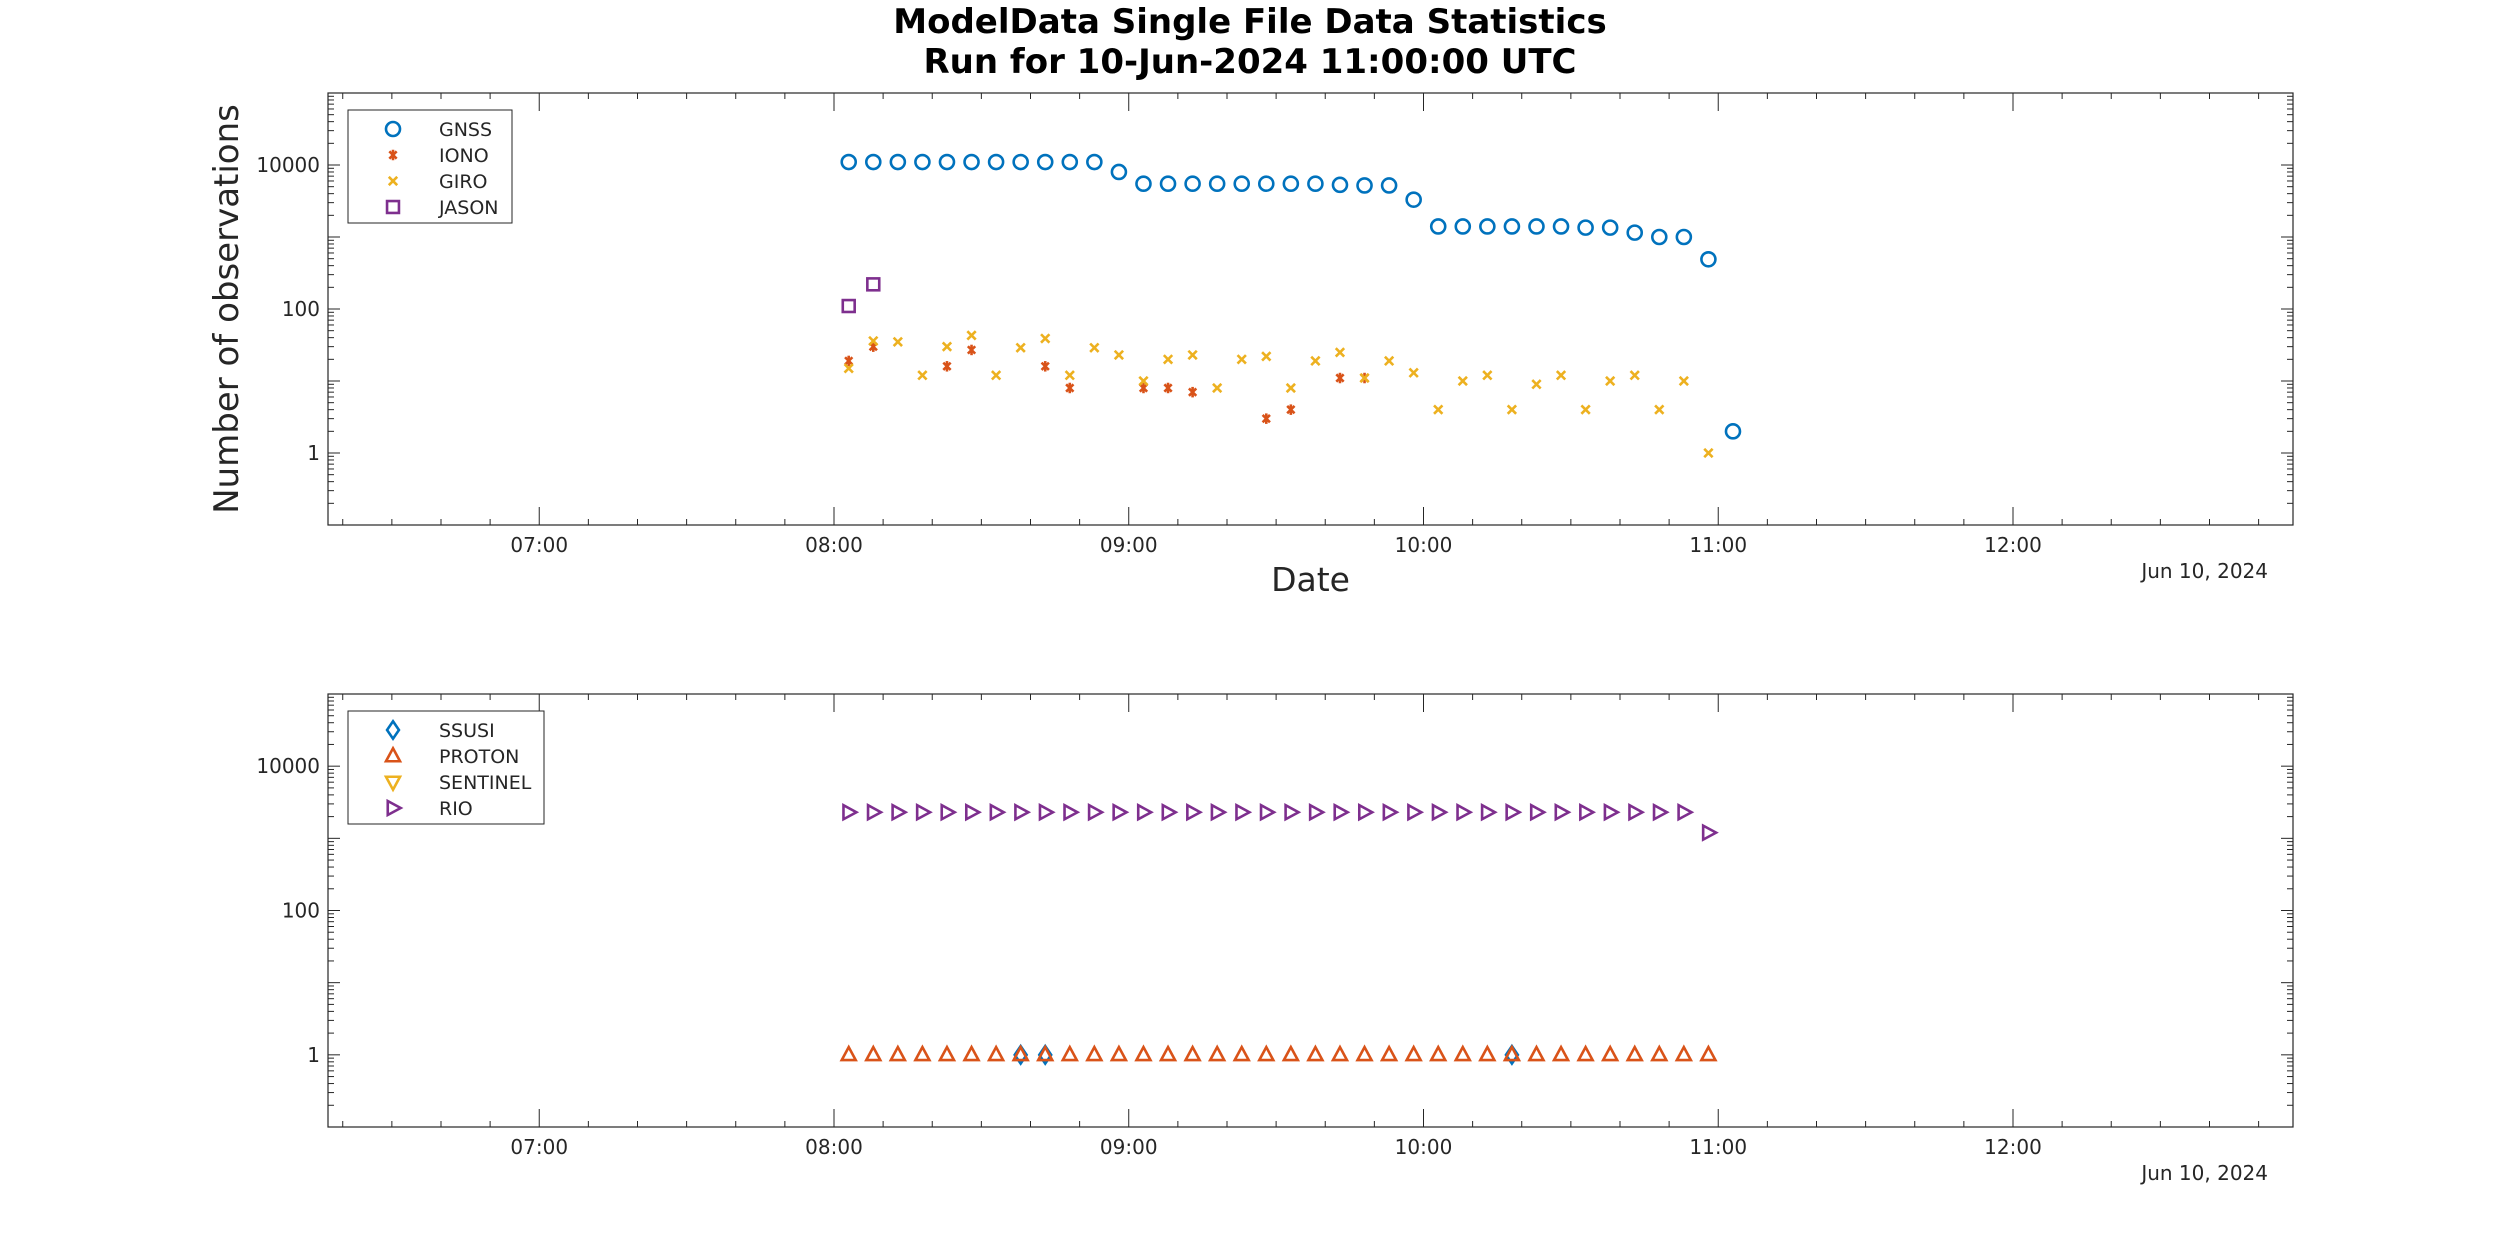 This screenshot has height=1250, width=2500. Describe the element at coordinates (1279, 934) in the screenshot. I see `panel-2-data` at that location.